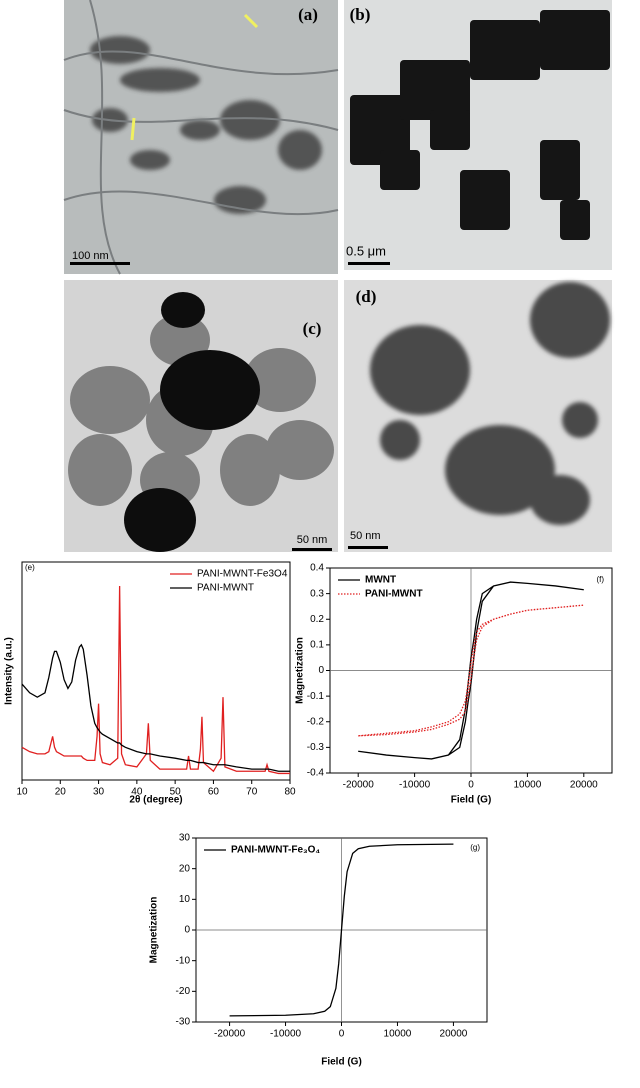  I want to click on image-label: (c), so click(312, 328).